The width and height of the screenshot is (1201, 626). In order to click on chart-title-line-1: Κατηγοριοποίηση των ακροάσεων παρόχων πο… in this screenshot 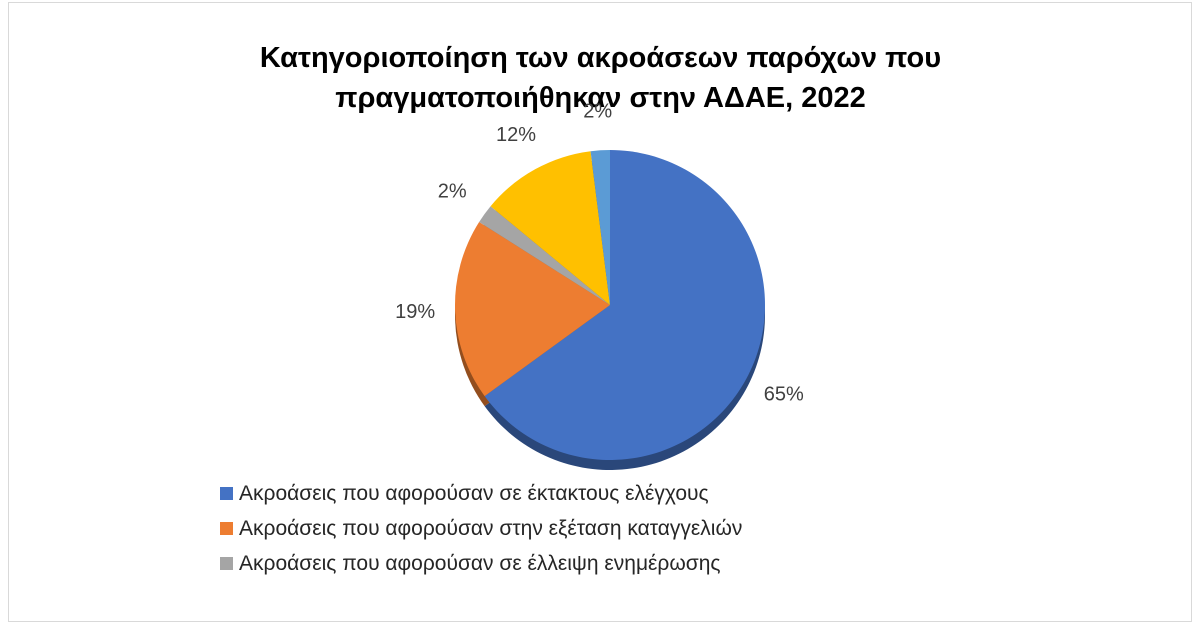, I will do `click(600, 58)`.